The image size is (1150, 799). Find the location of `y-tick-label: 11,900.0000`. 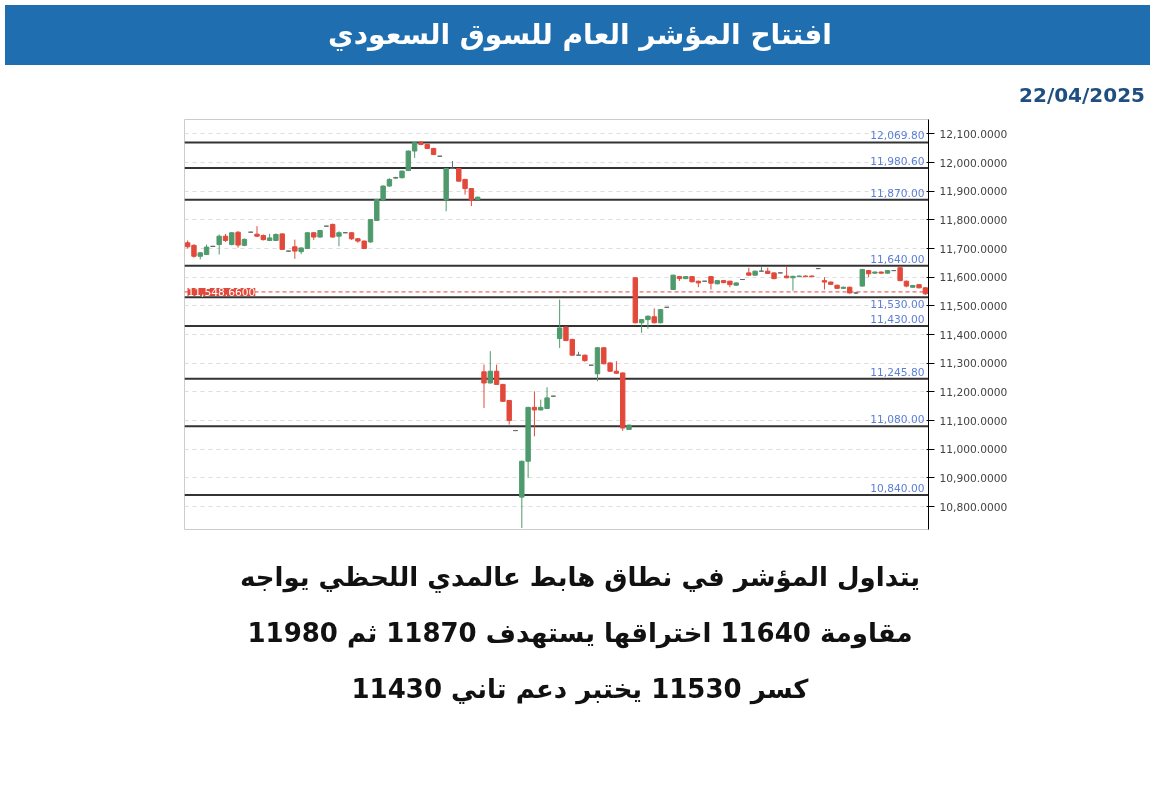

y-tick-label: 11,900.0000 is located at coordinates (973, 192).